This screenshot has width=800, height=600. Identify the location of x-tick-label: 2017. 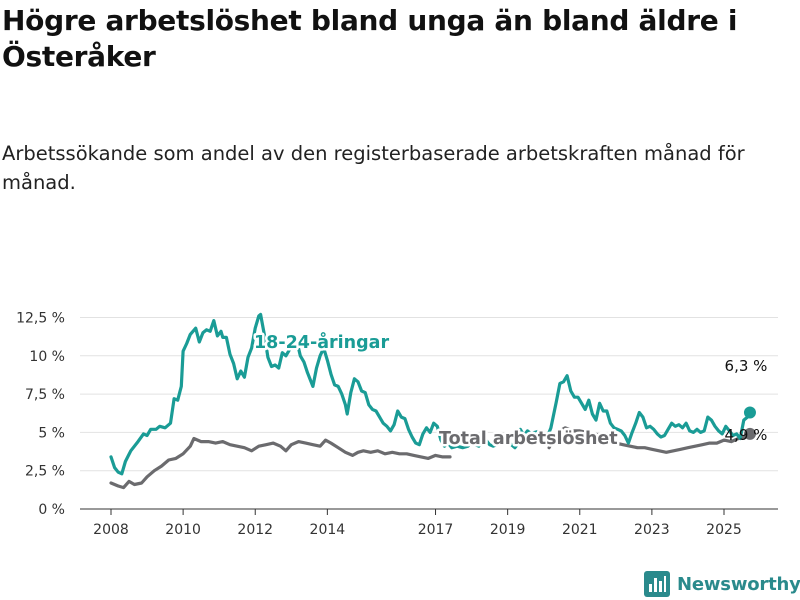
(436, 530).